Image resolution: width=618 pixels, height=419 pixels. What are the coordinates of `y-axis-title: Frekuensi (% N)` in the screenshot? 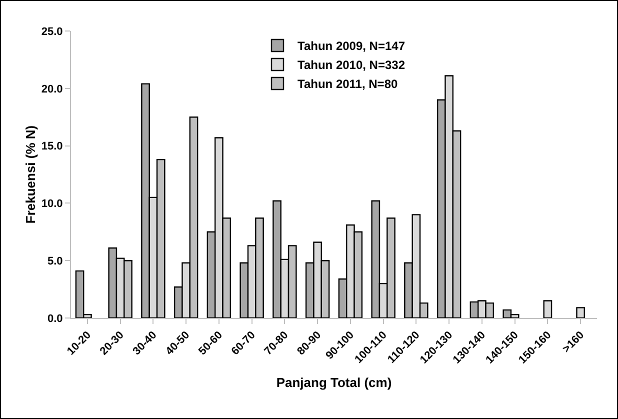 It's located at (30, 174).